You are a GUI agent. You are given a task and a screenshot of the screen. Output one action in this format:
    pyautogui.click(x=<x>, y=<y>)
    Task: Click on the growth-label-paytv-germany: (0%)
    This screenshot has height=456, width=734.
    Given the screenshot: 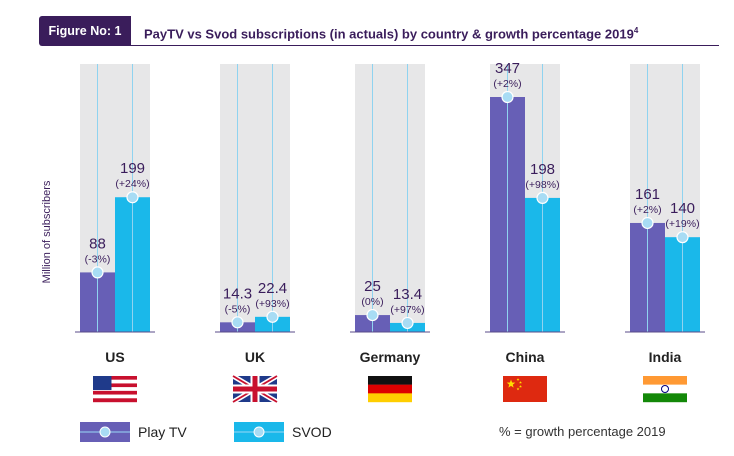 What is the action you would take?
    pyautogui.click(x=372, y=302)
    